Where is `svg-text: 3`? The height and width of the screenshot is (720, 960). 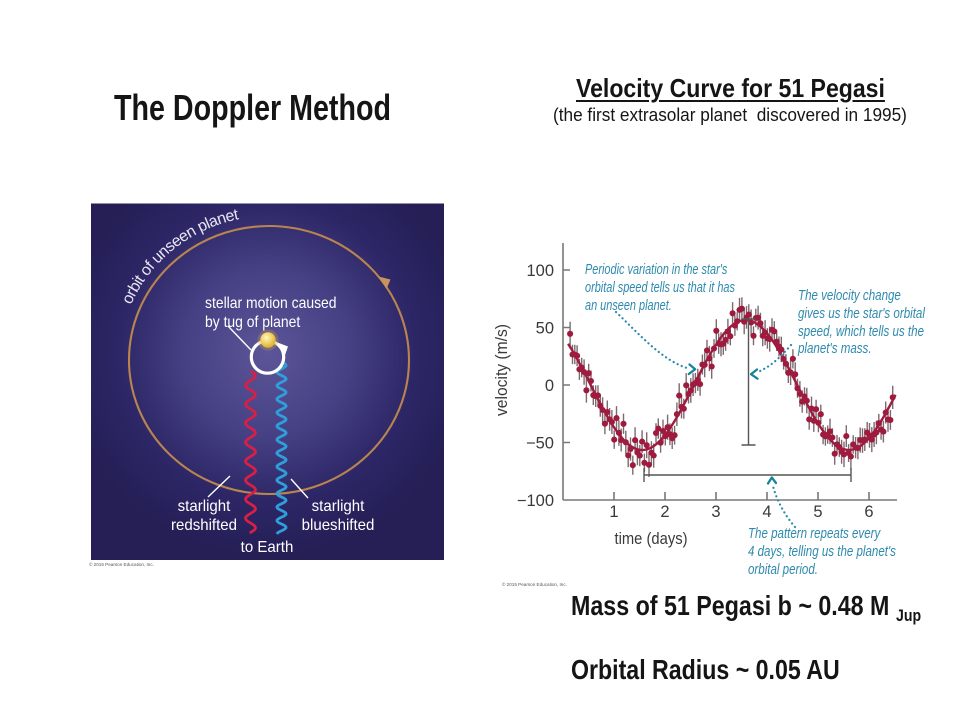
svg-text: 3 is located at coordinates (715, 512).